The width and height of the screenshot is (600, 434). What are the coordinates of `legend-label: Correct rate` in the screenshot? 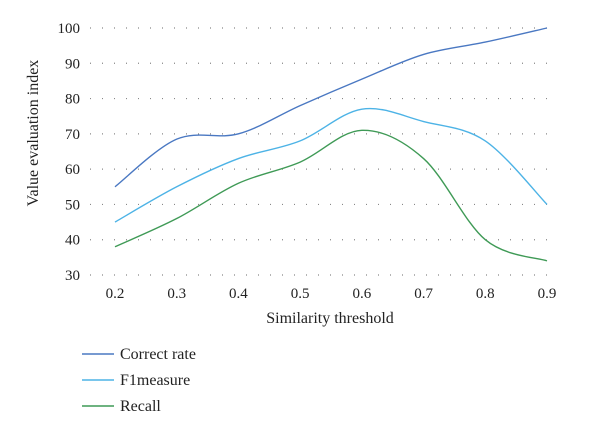 It's located at (158, 354).